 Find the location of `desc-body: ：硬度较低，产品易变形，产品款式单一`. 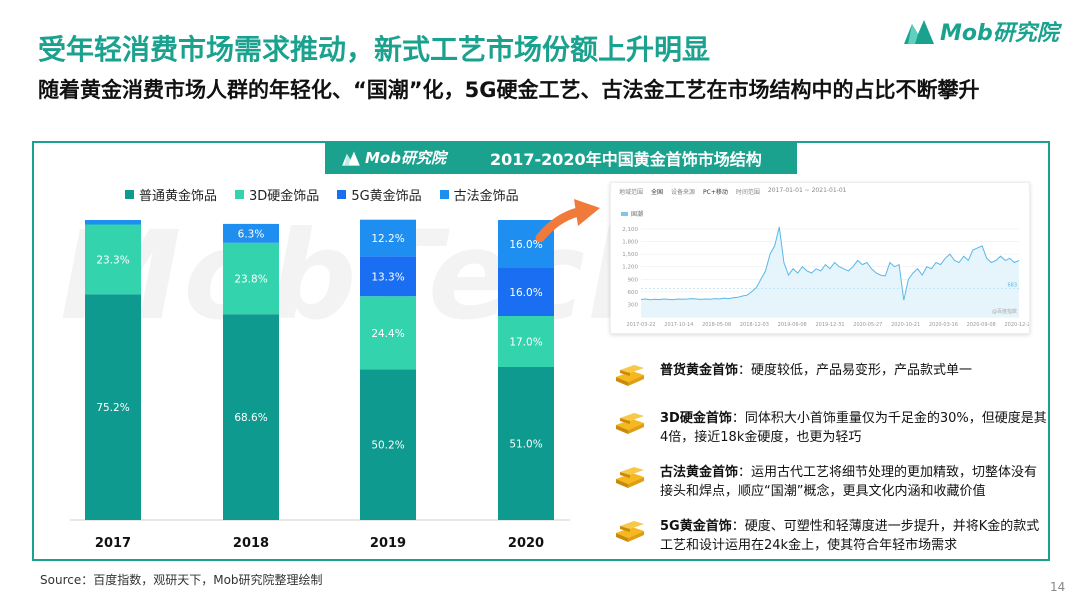

desc-body: ：硬度较低，产品易变形，产品款式单一 is located at coordinates (855, 370).